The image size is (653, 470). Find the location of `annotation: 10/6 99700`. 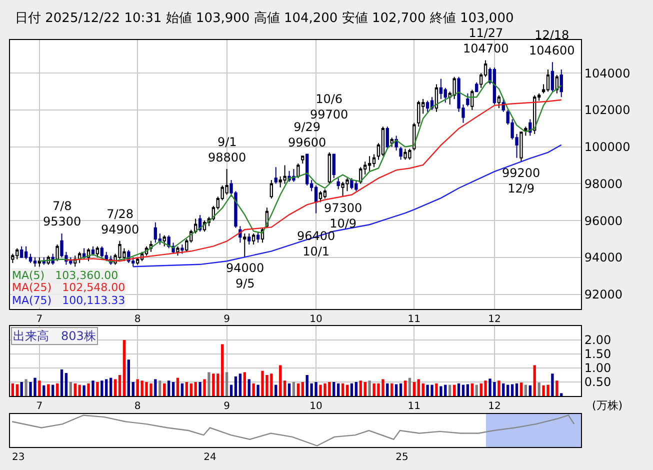

annotation: 10/6 99700 is located at coordinates (329, 107).